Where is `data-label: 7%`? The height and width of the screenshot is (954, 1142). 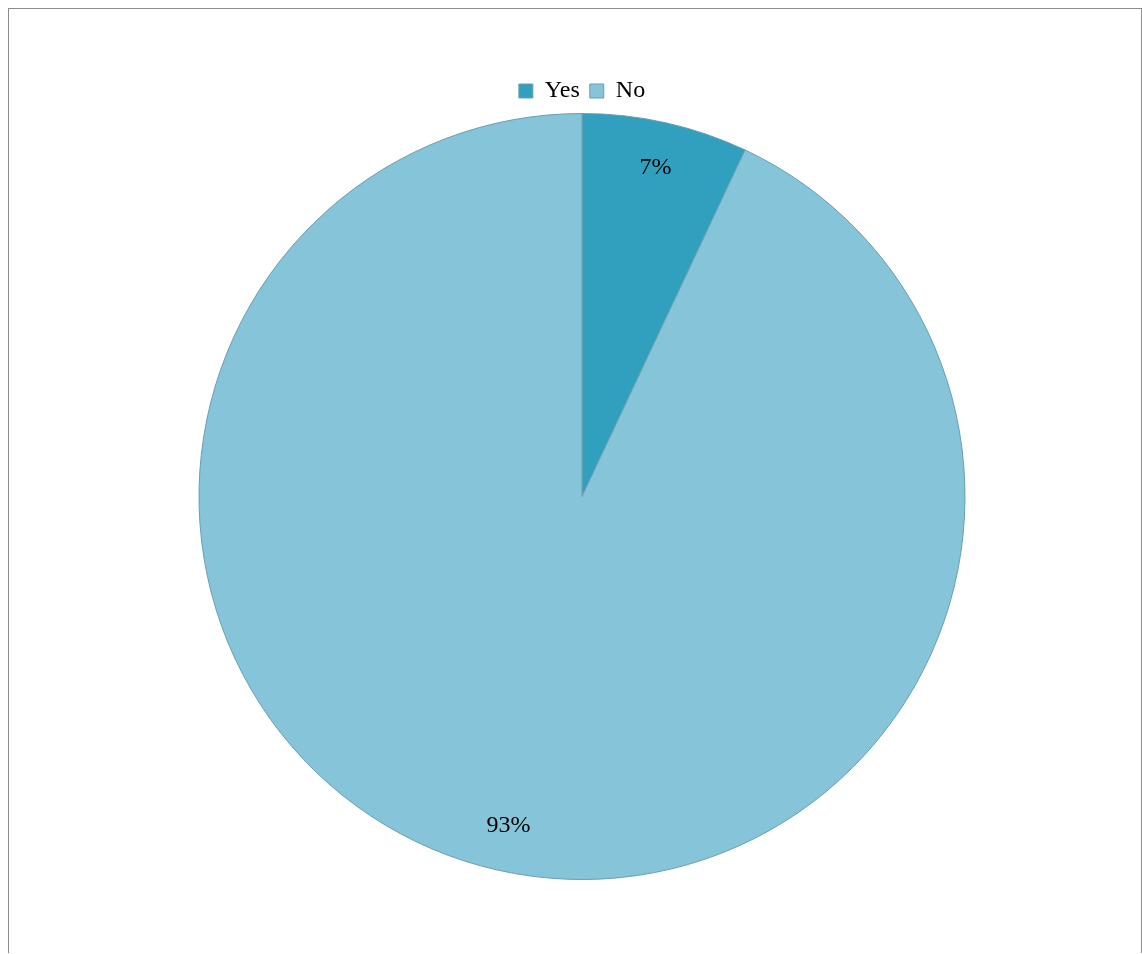
data-label: 7% is located at coordinates (655, 165).